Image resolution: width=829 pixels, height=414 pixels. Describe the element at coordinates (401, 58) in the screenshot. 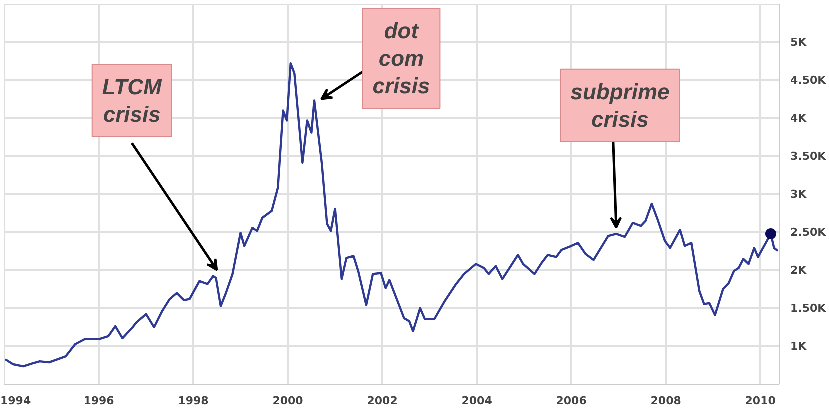

I see `annotation: dot com crisis` at that location.